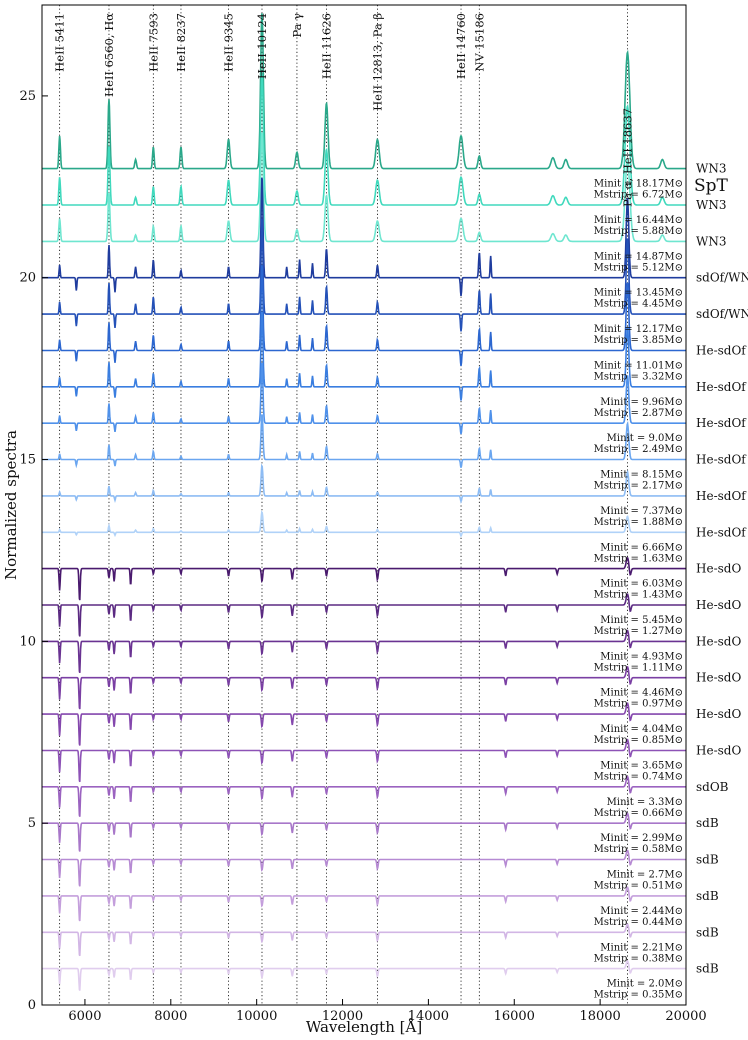  I want to click on mstrip-label: Mstrip = 0.44M⊙, so click(638, 922).